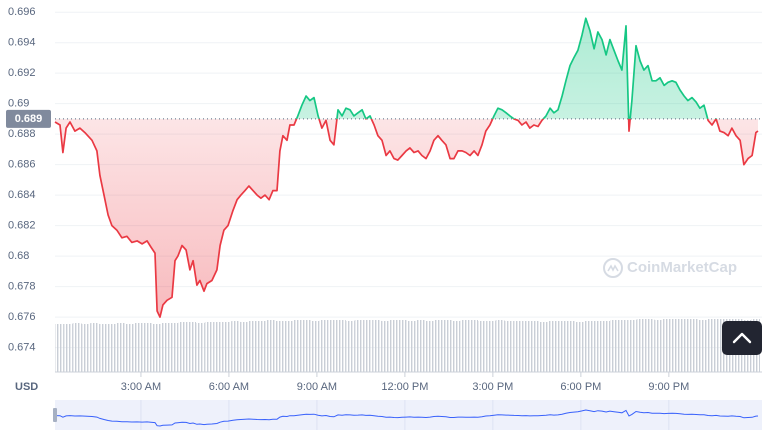  I want to click on scroll-top-icon, so click(742, 338).